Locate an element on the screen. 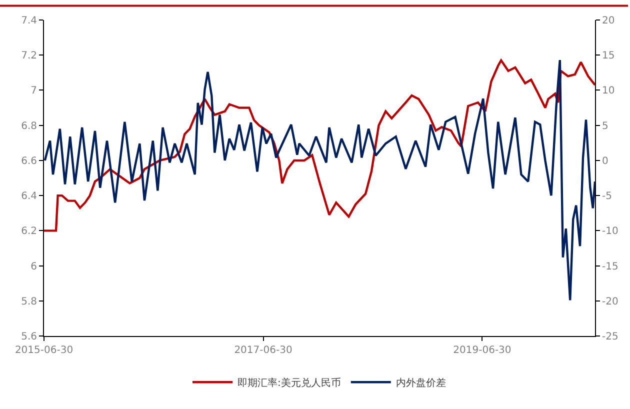 The height and width of the screenshot is (409, 630). y-tick-label: 5.6 is located at coordinates (29, 337).